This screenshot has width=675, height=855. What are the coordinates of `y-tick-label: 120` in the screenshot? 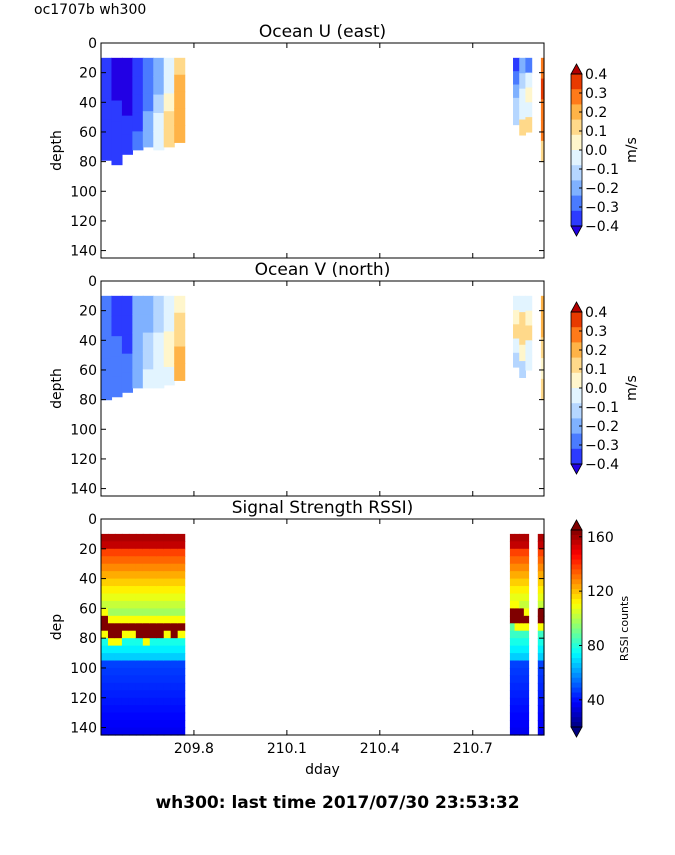 It's located at (83, 699).